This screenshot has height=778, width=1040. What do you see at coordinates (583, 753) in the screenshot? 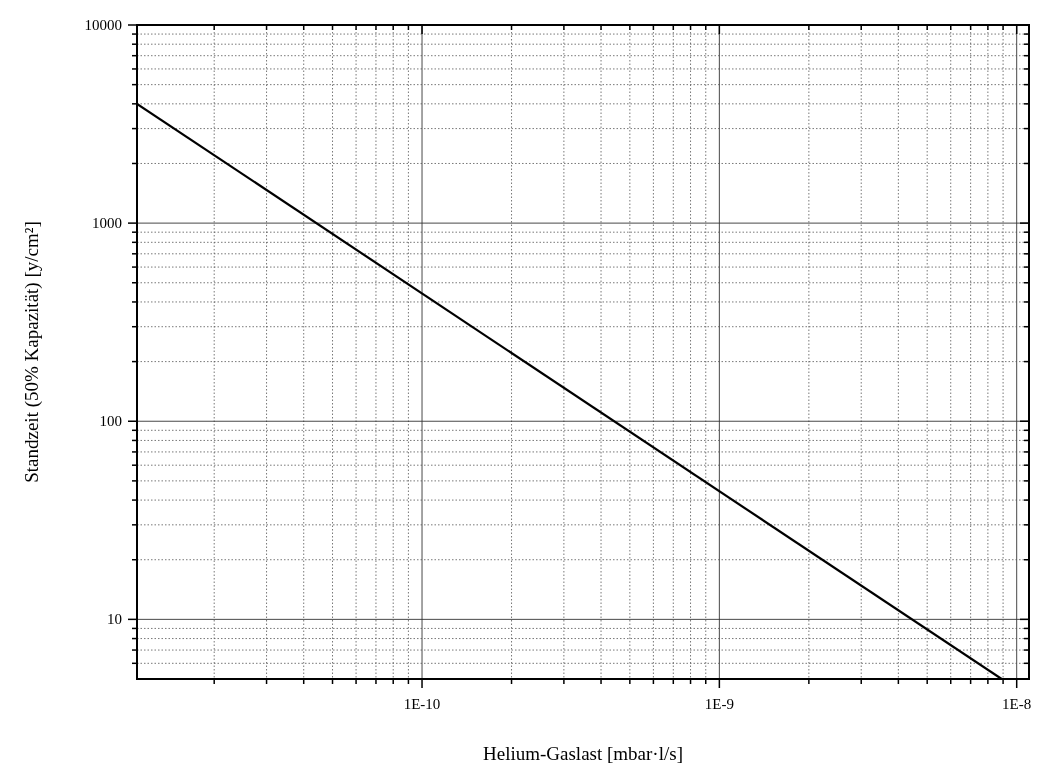
I see `x-axis-title: Helium-Gaslast [mbar·l/s]` at bounding box center [583, 753].